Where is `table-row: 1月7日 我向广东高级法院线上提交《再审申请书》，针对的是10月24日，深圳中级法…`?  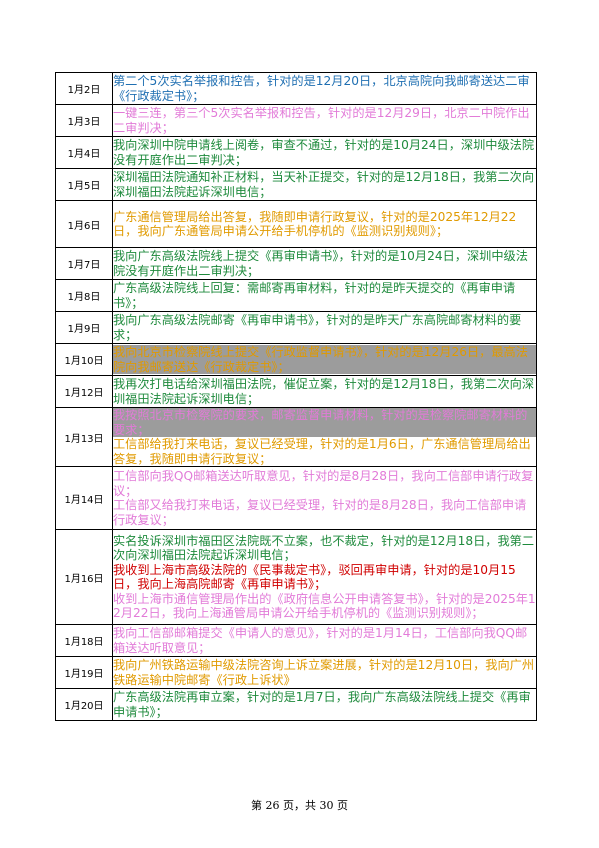
table-row: 1月7日 我向广东高级法院线上提交《再审申请书》，针对的是10月24日，深圳中级法… is located at coordinates (296, 263).